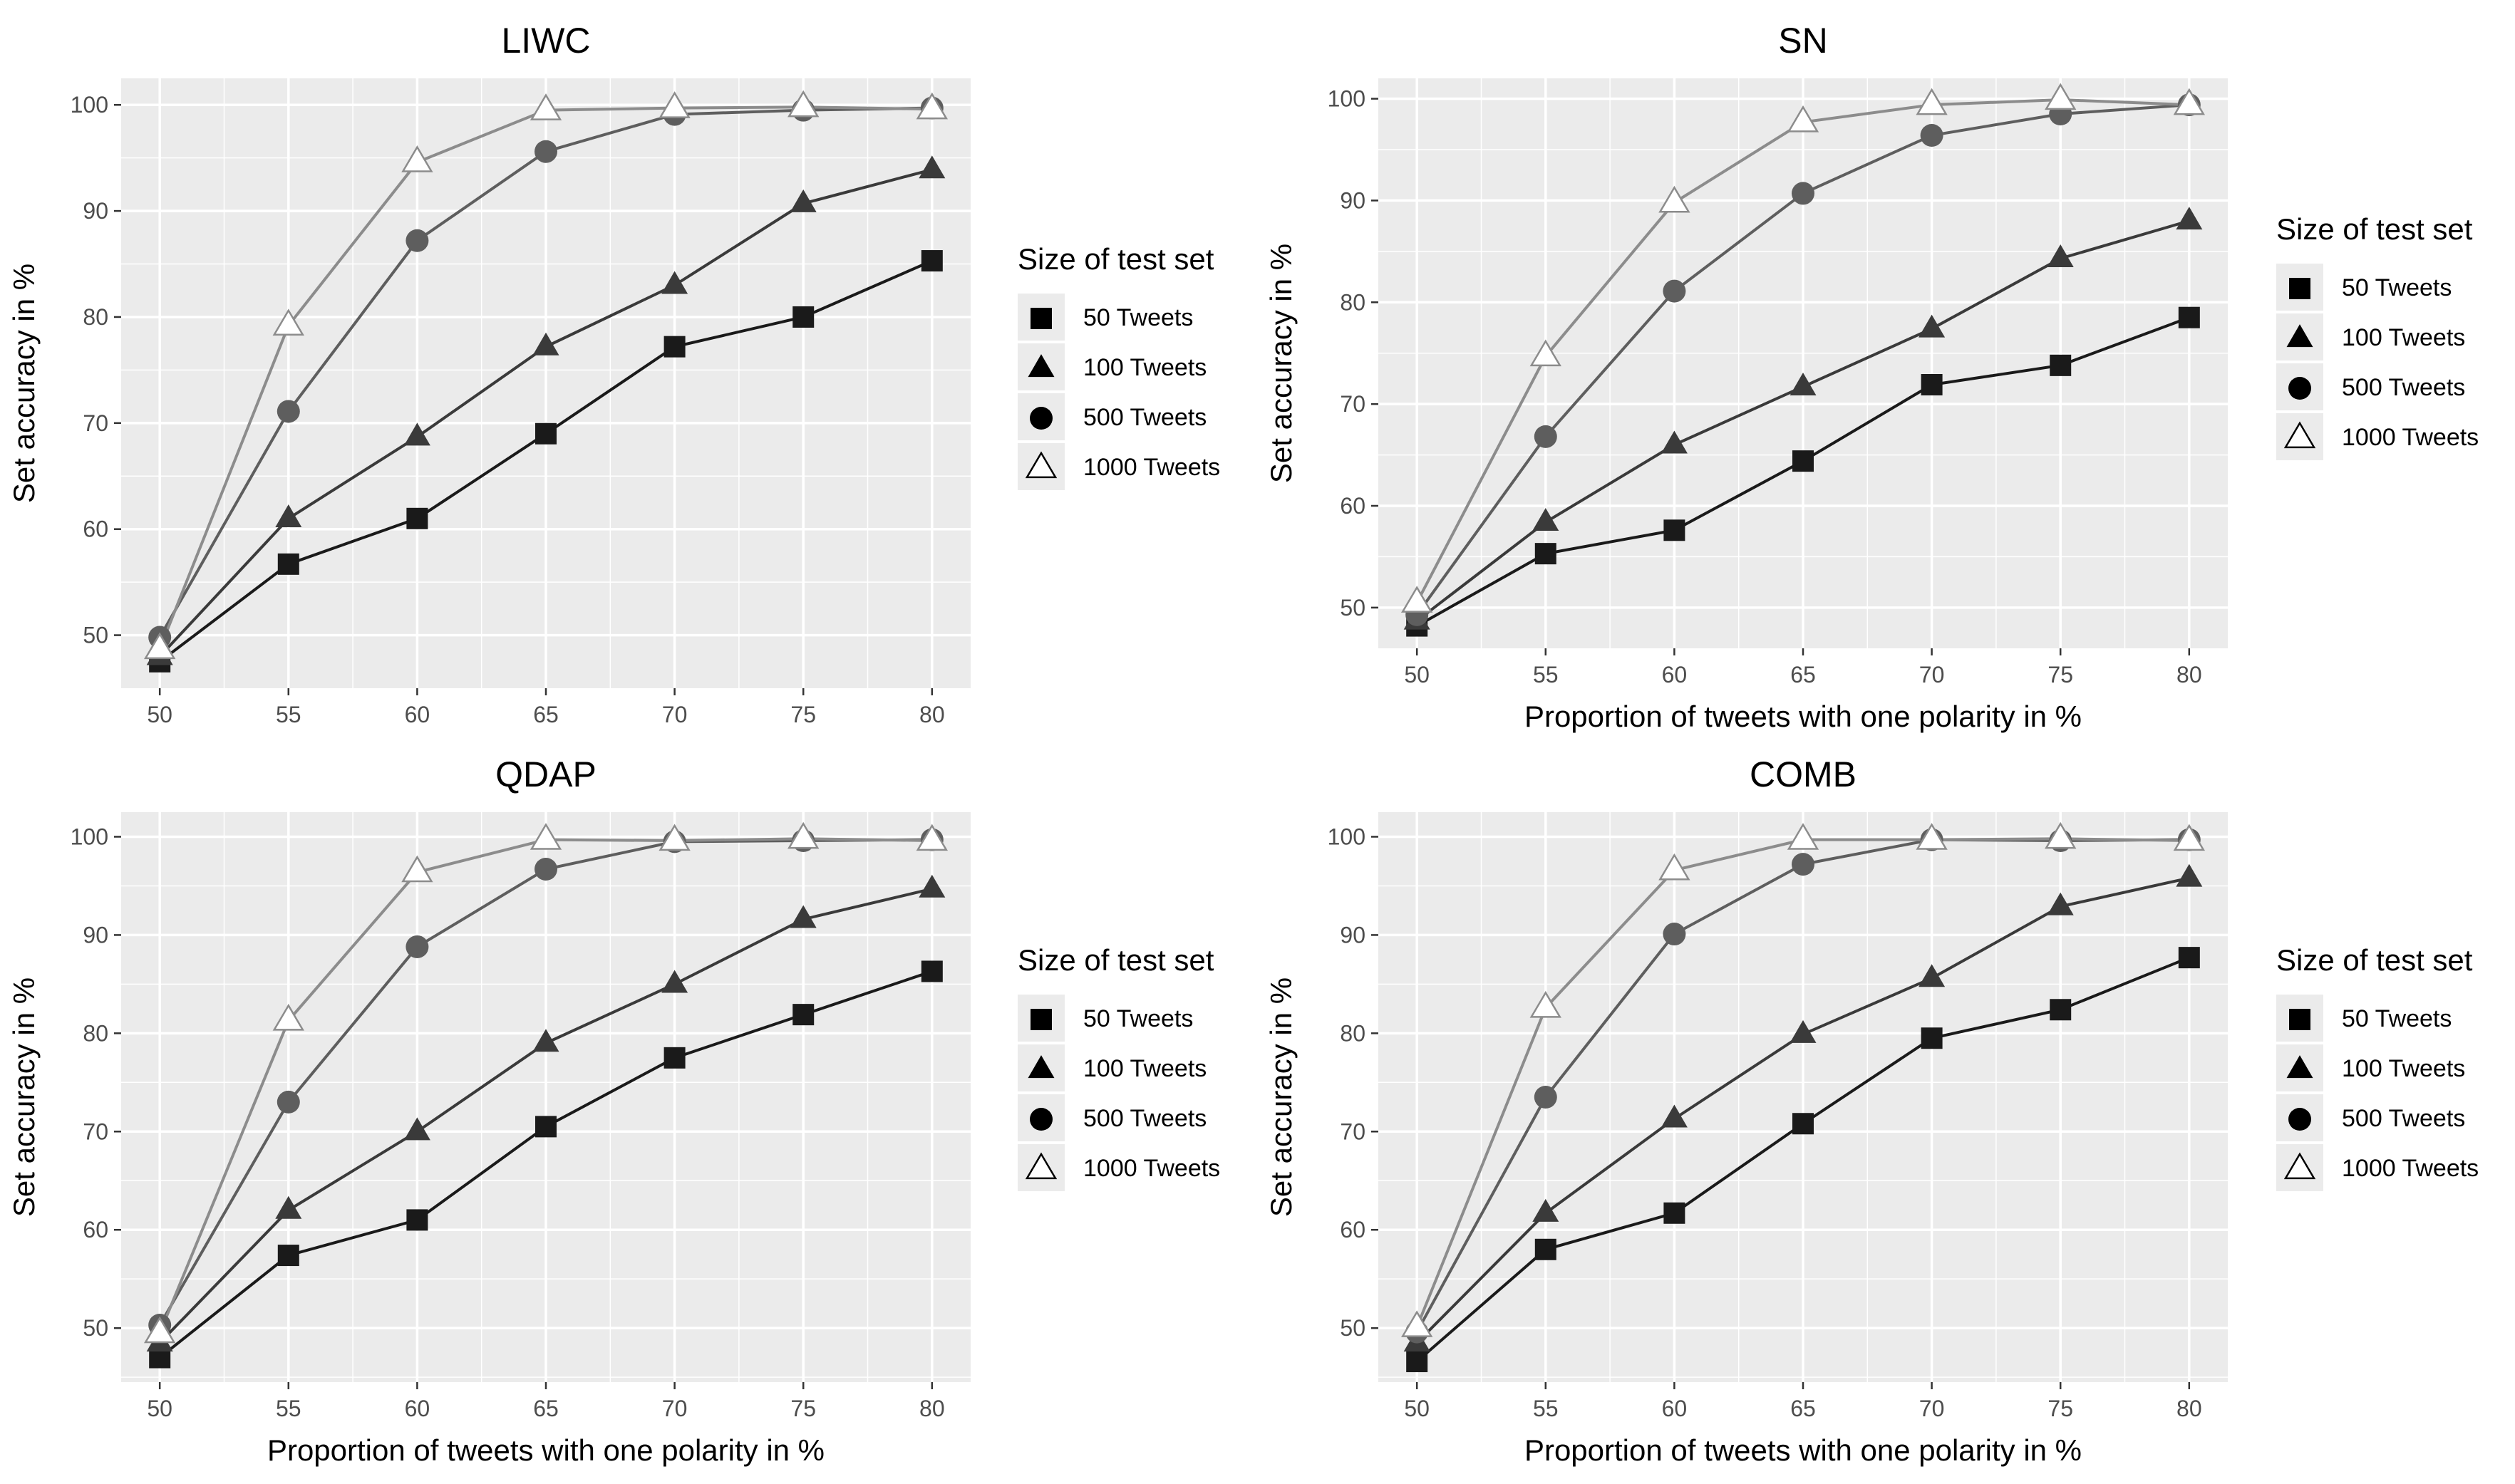 Image resolution: width=2515 pixels, height=1484 pixels. I want to click on chart-title: COMB, so click(1803, 774).